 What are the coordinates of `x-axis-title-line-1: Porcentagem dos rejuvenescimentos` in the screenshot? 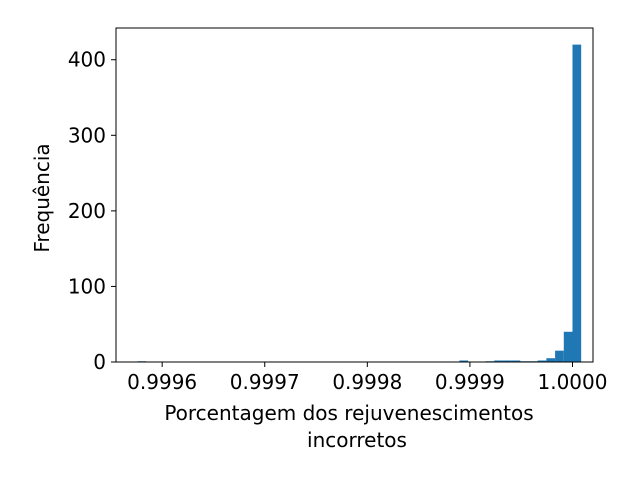 It's located at (348, 413).